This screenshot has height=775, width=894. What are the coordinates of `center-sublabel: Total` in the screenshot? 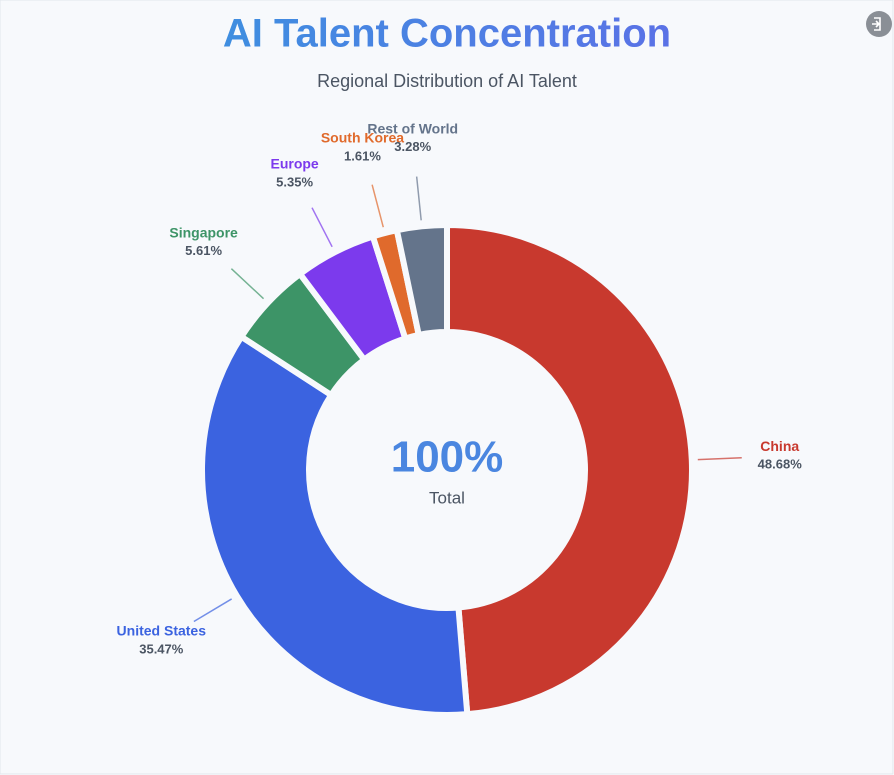 It's located at (447, 497).